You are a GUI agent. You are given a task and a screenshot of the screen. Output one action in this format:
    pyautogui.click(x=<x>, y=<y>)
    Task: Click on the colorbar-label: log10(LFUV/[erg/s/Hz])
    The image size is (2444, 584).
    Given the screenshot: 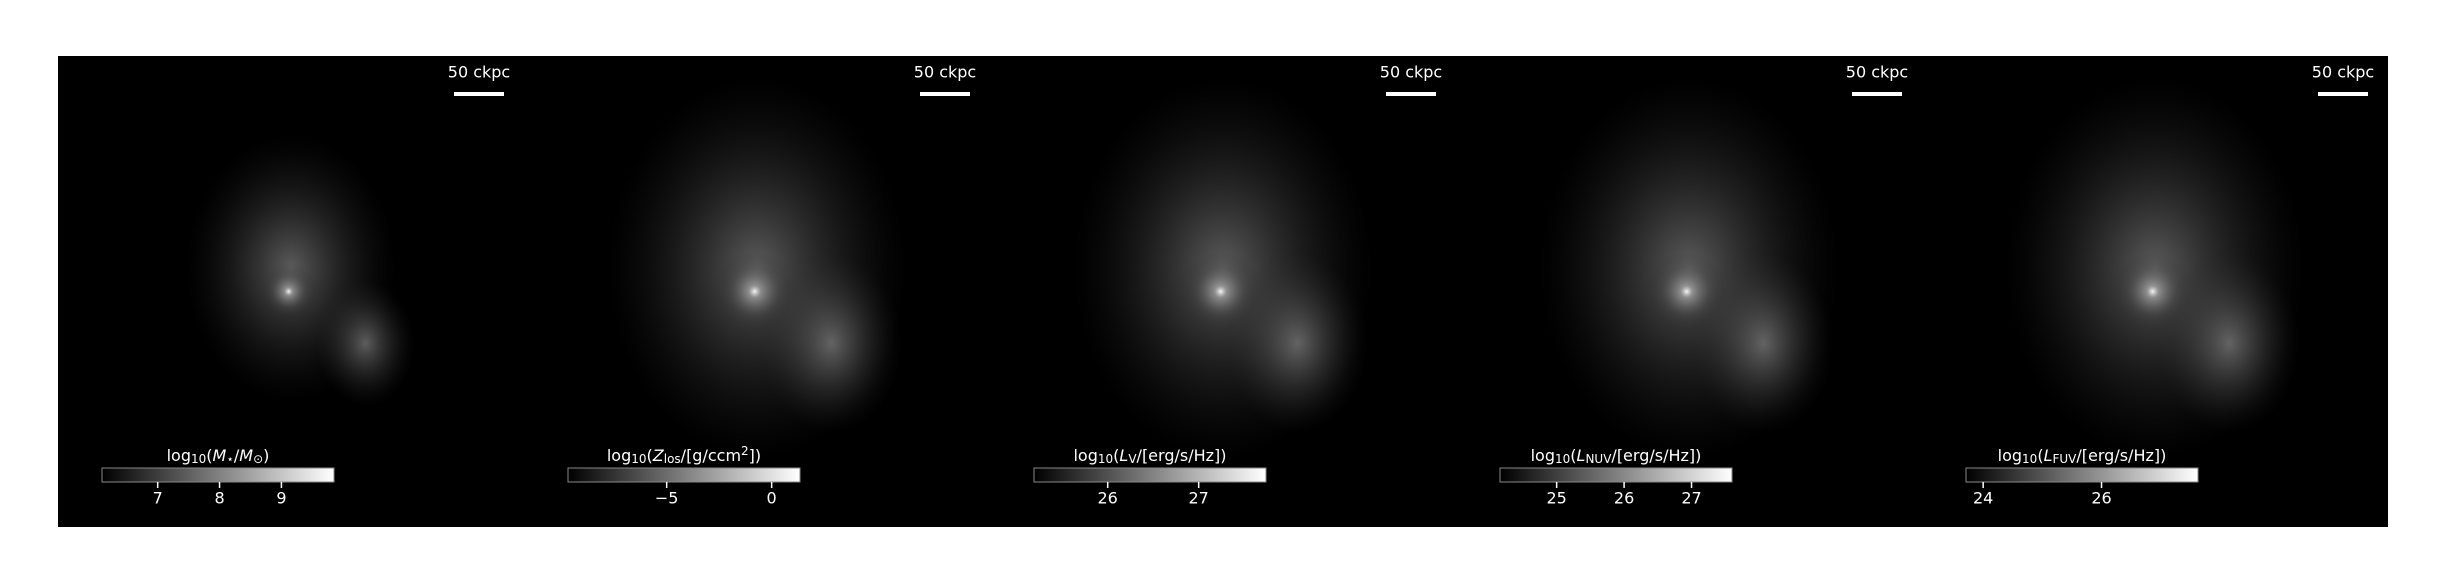 What is the action you would take?
    pyautogui.click(x=2082, y=456)
    